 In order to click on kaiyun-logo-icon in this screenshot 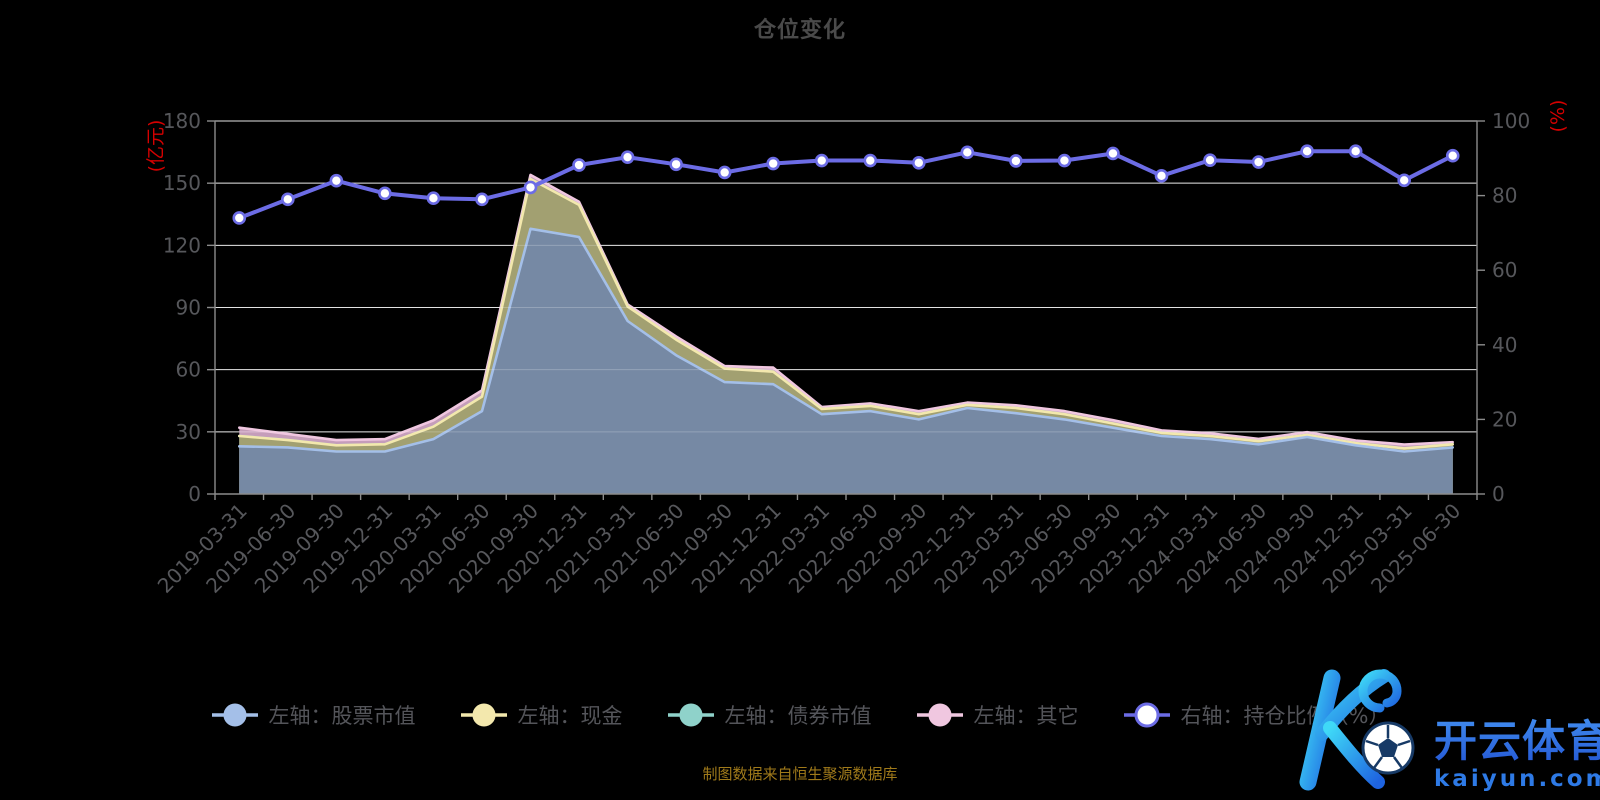, I will do `click(1357, 730)`.